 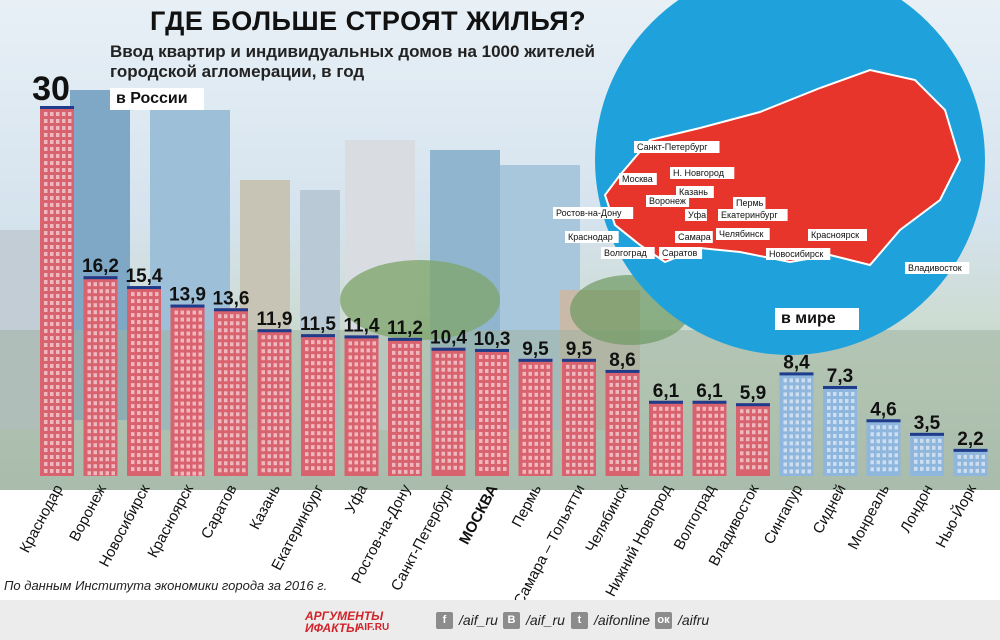 I want to click on map-city-label: Владивосток, so click(x=937, y=268).